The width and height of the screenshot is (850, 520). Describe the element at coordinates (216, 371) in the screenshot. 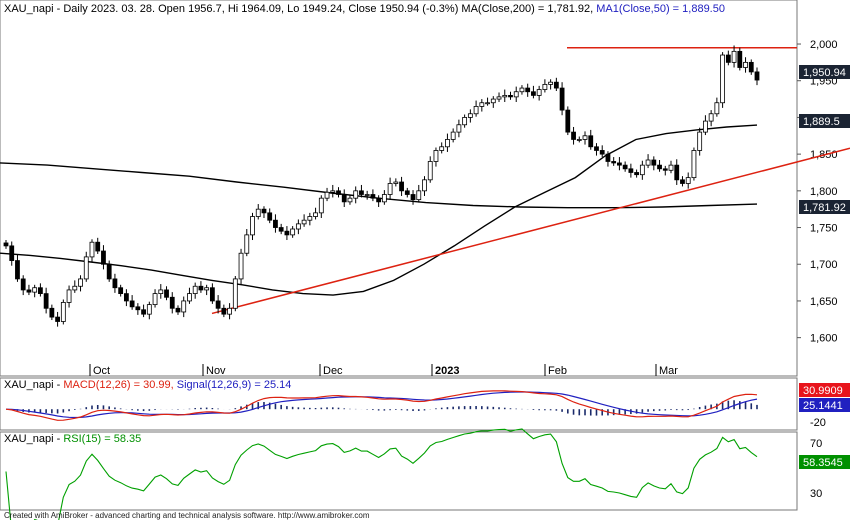

I see `time-label-Nov: Nov` at that location.